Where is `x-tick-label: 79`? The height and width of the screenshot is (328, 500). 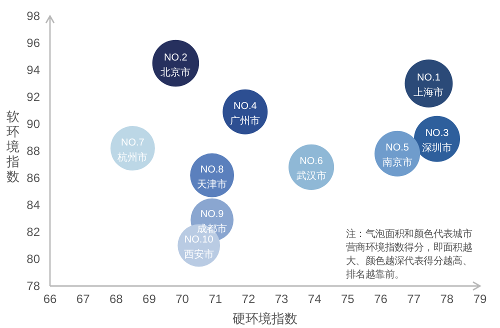
x-tick-label: 79 is located at coordinates (480, 299).